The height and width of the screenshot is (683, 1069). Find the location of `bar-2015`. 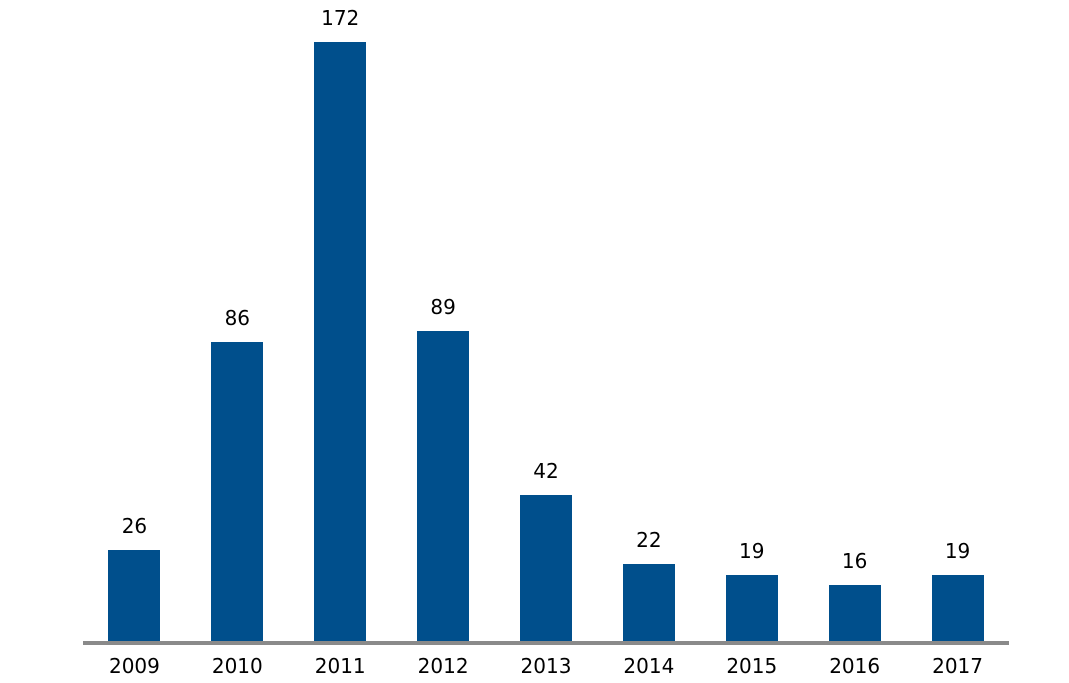

bar-2015 is located at coordinates (751, 607).